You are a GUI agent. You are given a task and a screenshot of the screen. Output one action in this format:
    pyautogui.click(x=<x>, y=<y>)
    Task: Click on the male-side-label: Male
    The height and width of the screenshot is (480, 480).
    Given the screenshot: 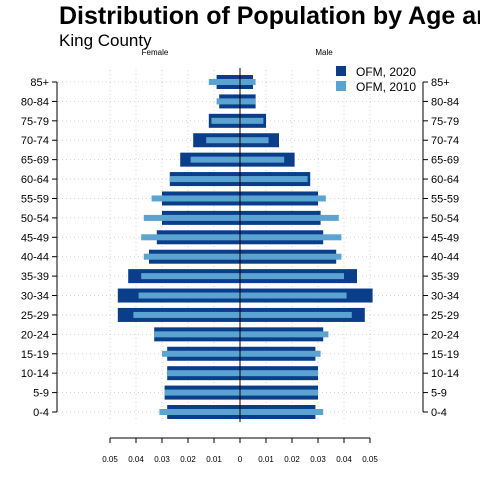 What is the action you would take?
    pyautogui.click(x=324, y=52)
    